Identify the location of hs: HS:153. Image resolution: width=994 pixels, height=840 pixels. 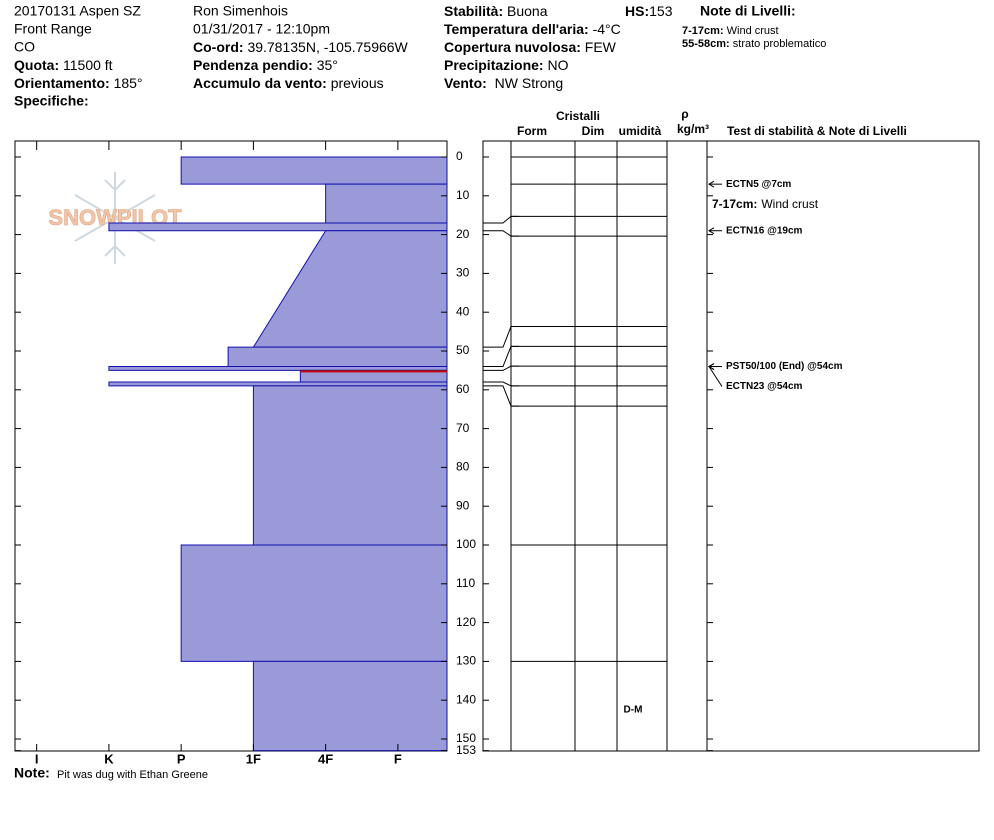
(649, 11).